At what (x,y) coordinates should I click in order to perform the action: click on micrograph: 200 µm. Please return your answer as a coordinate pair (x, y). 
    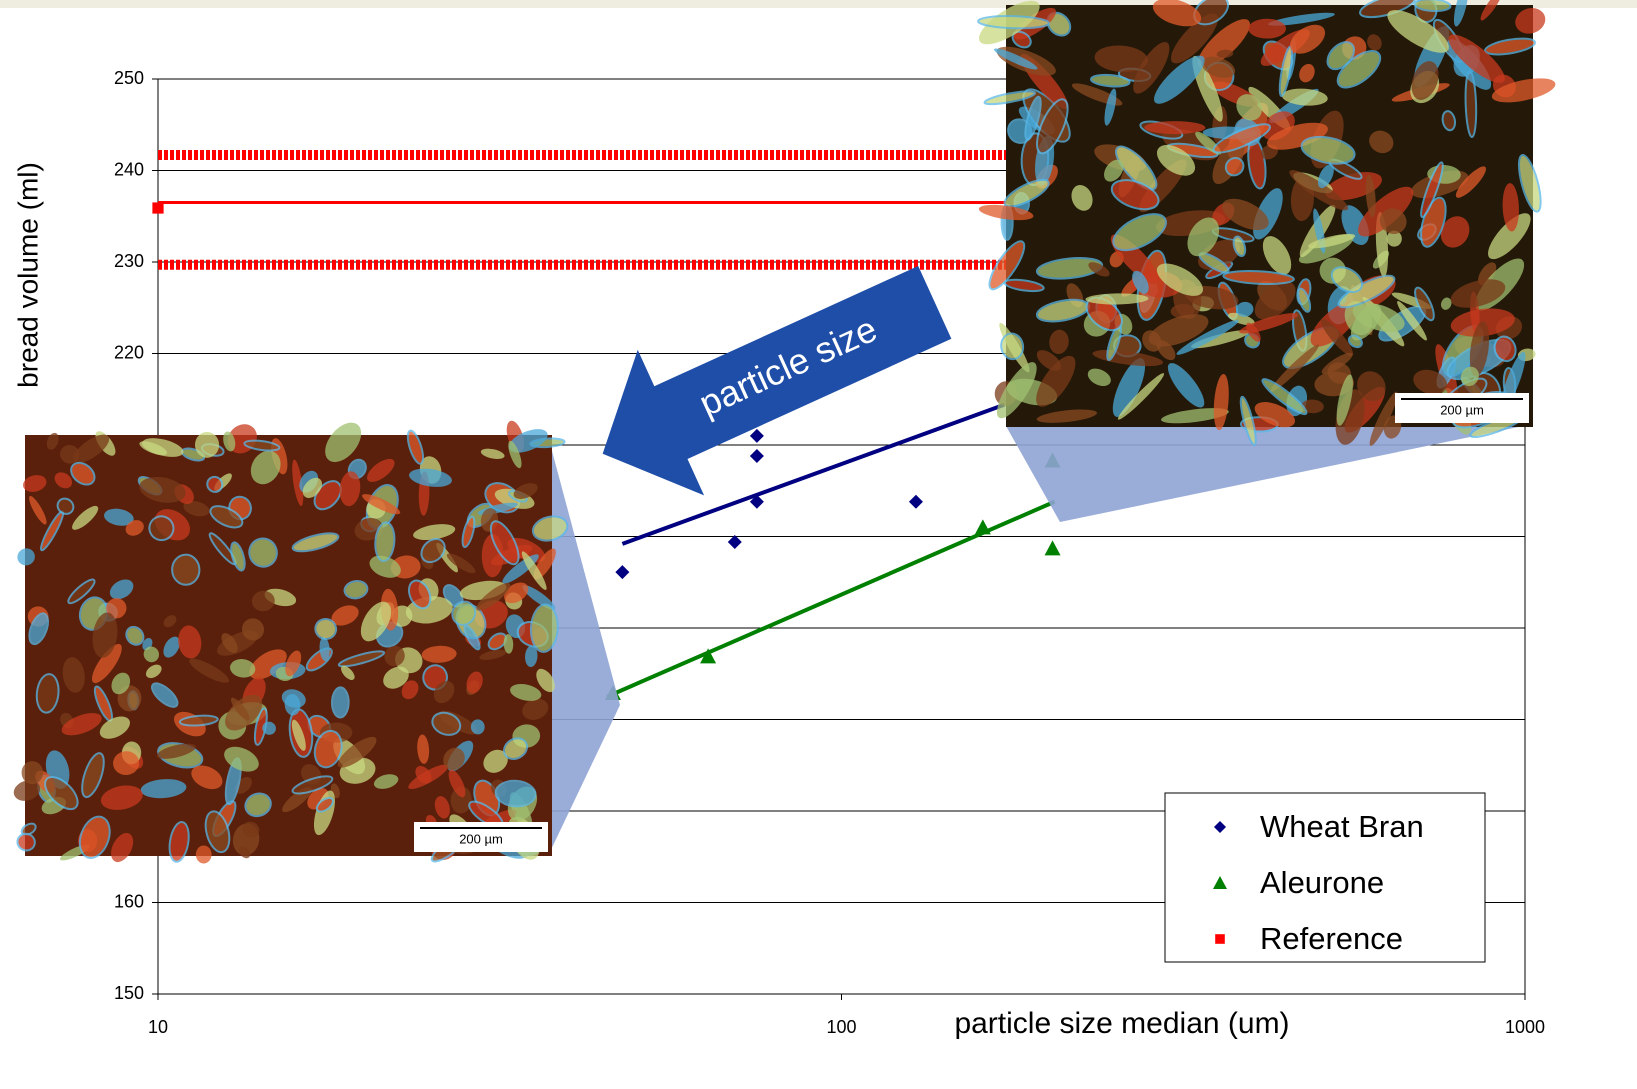
    Looking at the image, I should click on (291, 642).